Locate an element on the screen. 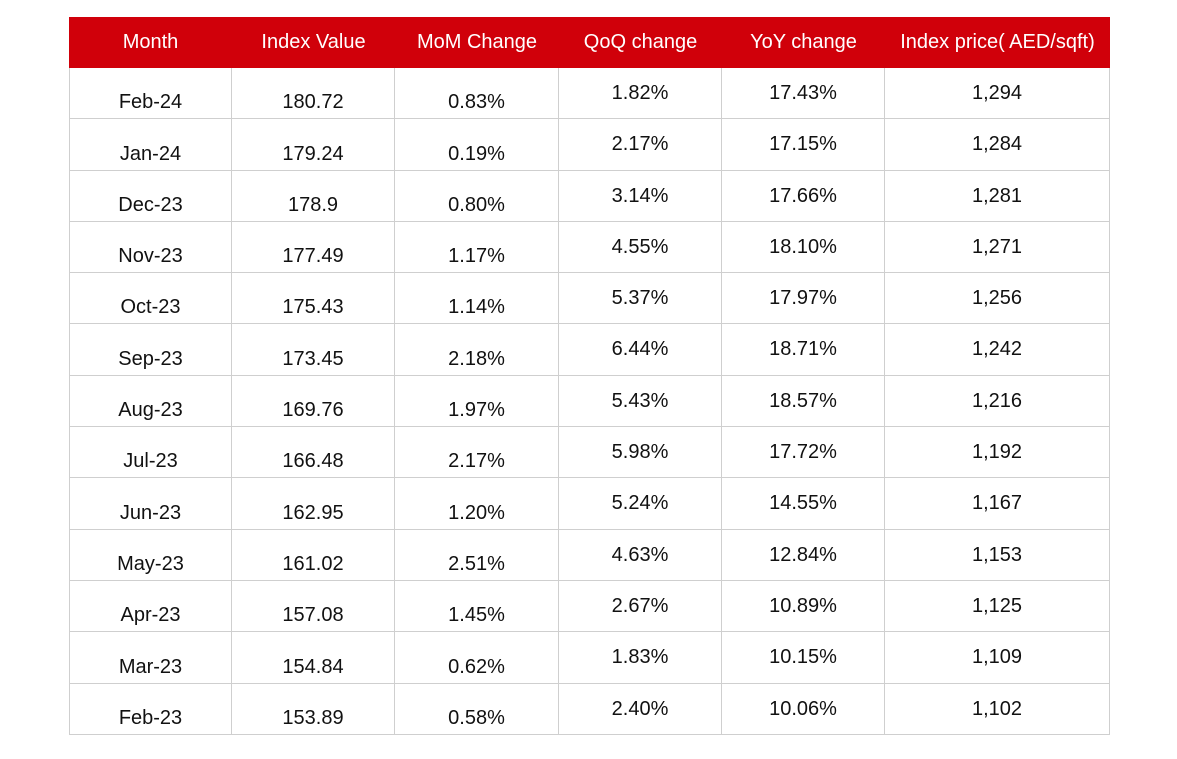 Image resolution: width=1177 pixels, height=759 pixels. table-cell: Aug-23 is located at coordinates (150, 401).